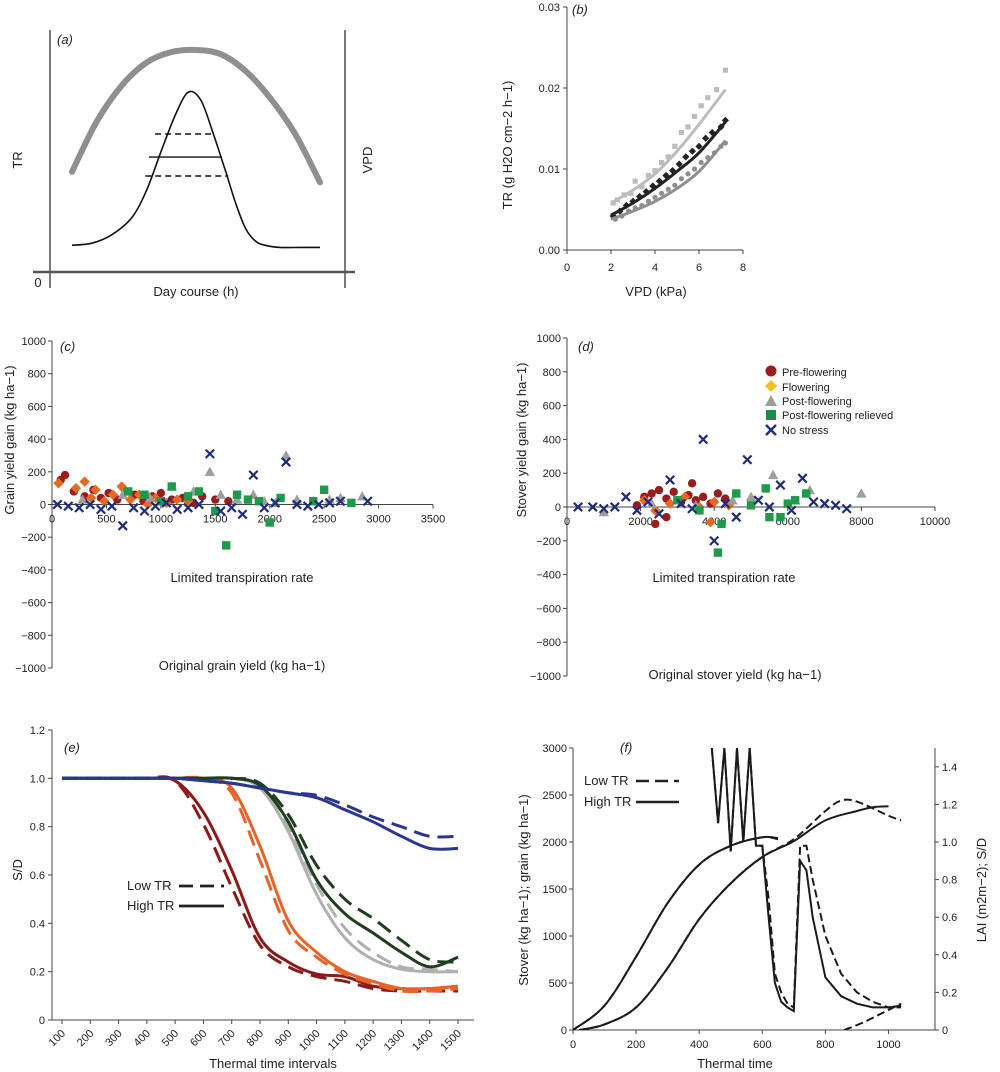  Describe the element at coordinates (631, 791) in the screenshot. I see `panel-f-legend: Low TR High TR` at that location.